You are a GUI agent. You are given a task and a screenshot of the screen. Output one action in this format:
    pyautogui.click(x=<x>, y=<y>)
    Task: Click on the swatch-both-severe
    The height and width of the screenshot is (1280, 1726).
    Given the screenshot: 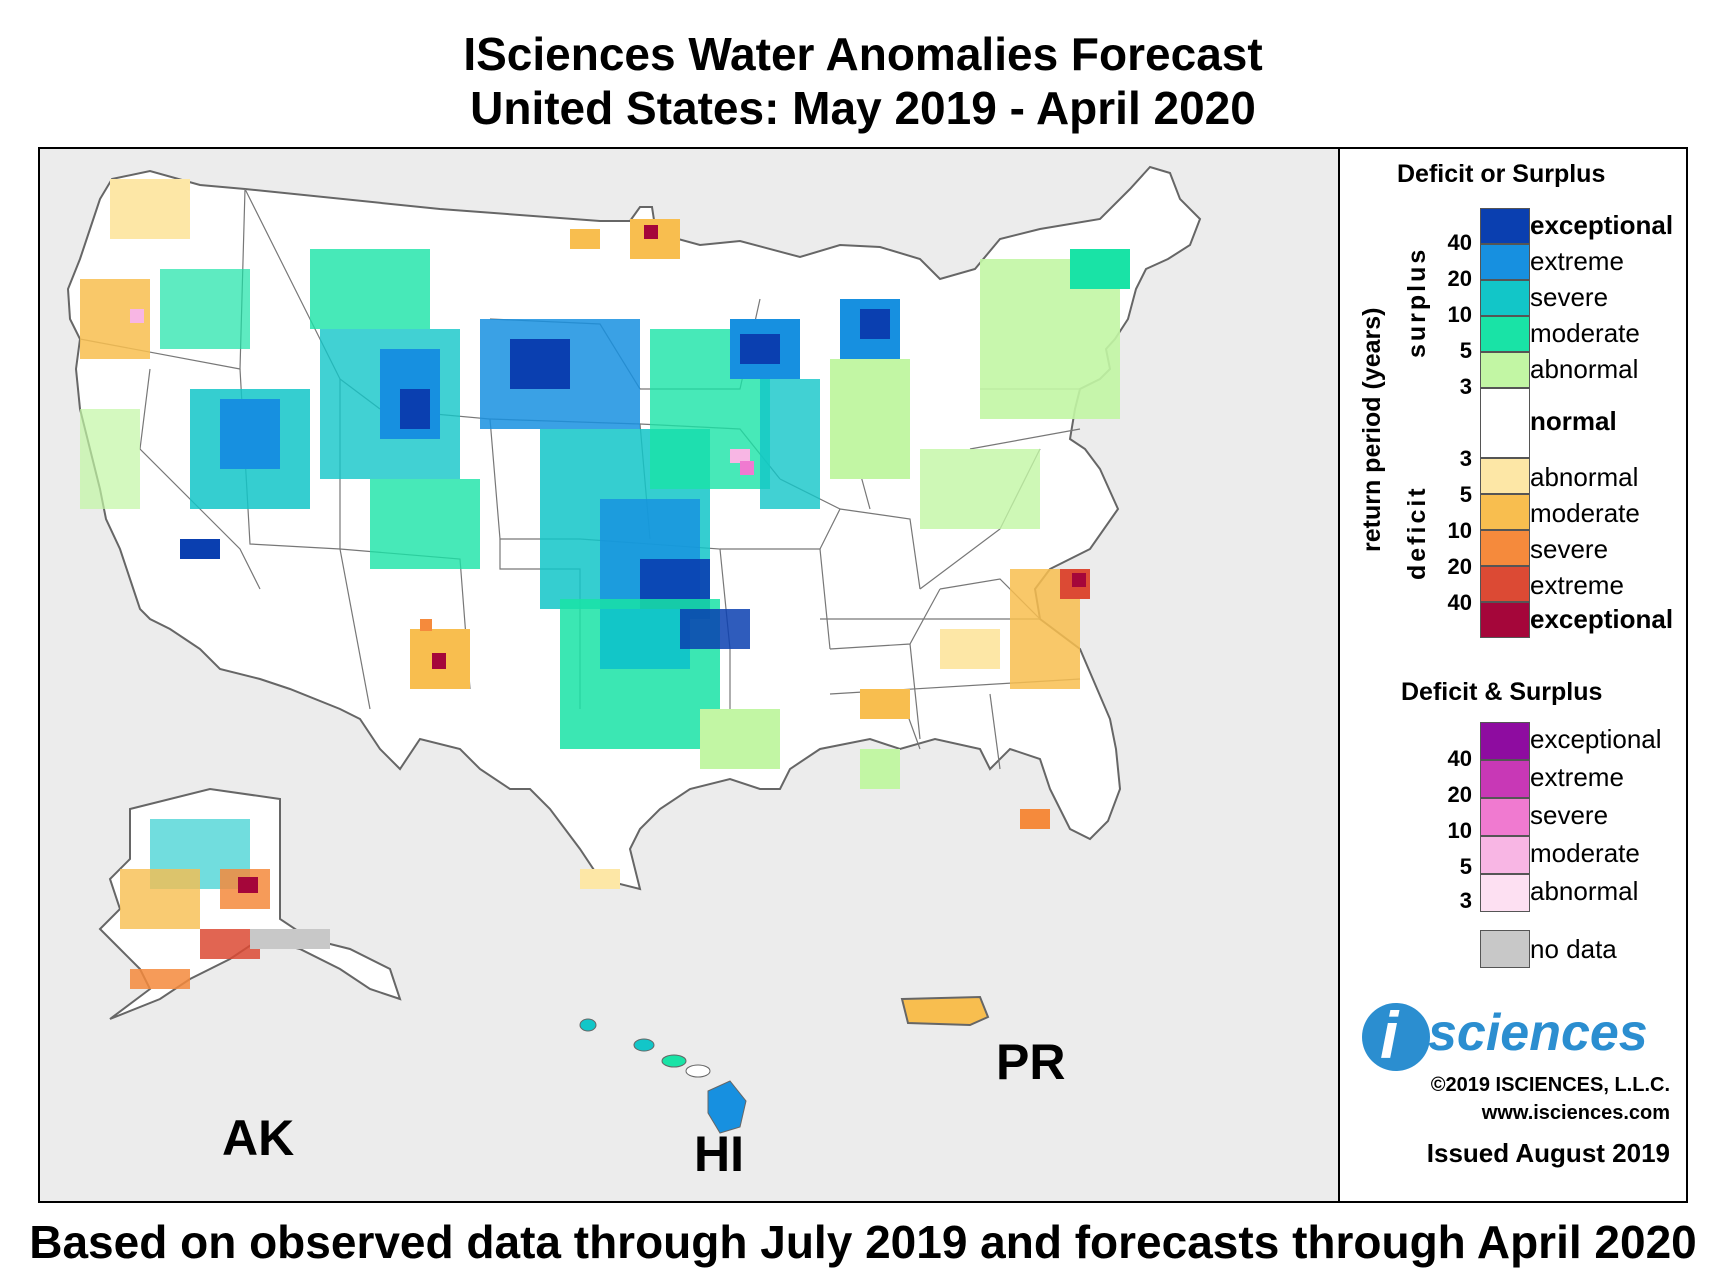 What is the action you would take?
    pyautogui.click(x=1505, y=817)
    